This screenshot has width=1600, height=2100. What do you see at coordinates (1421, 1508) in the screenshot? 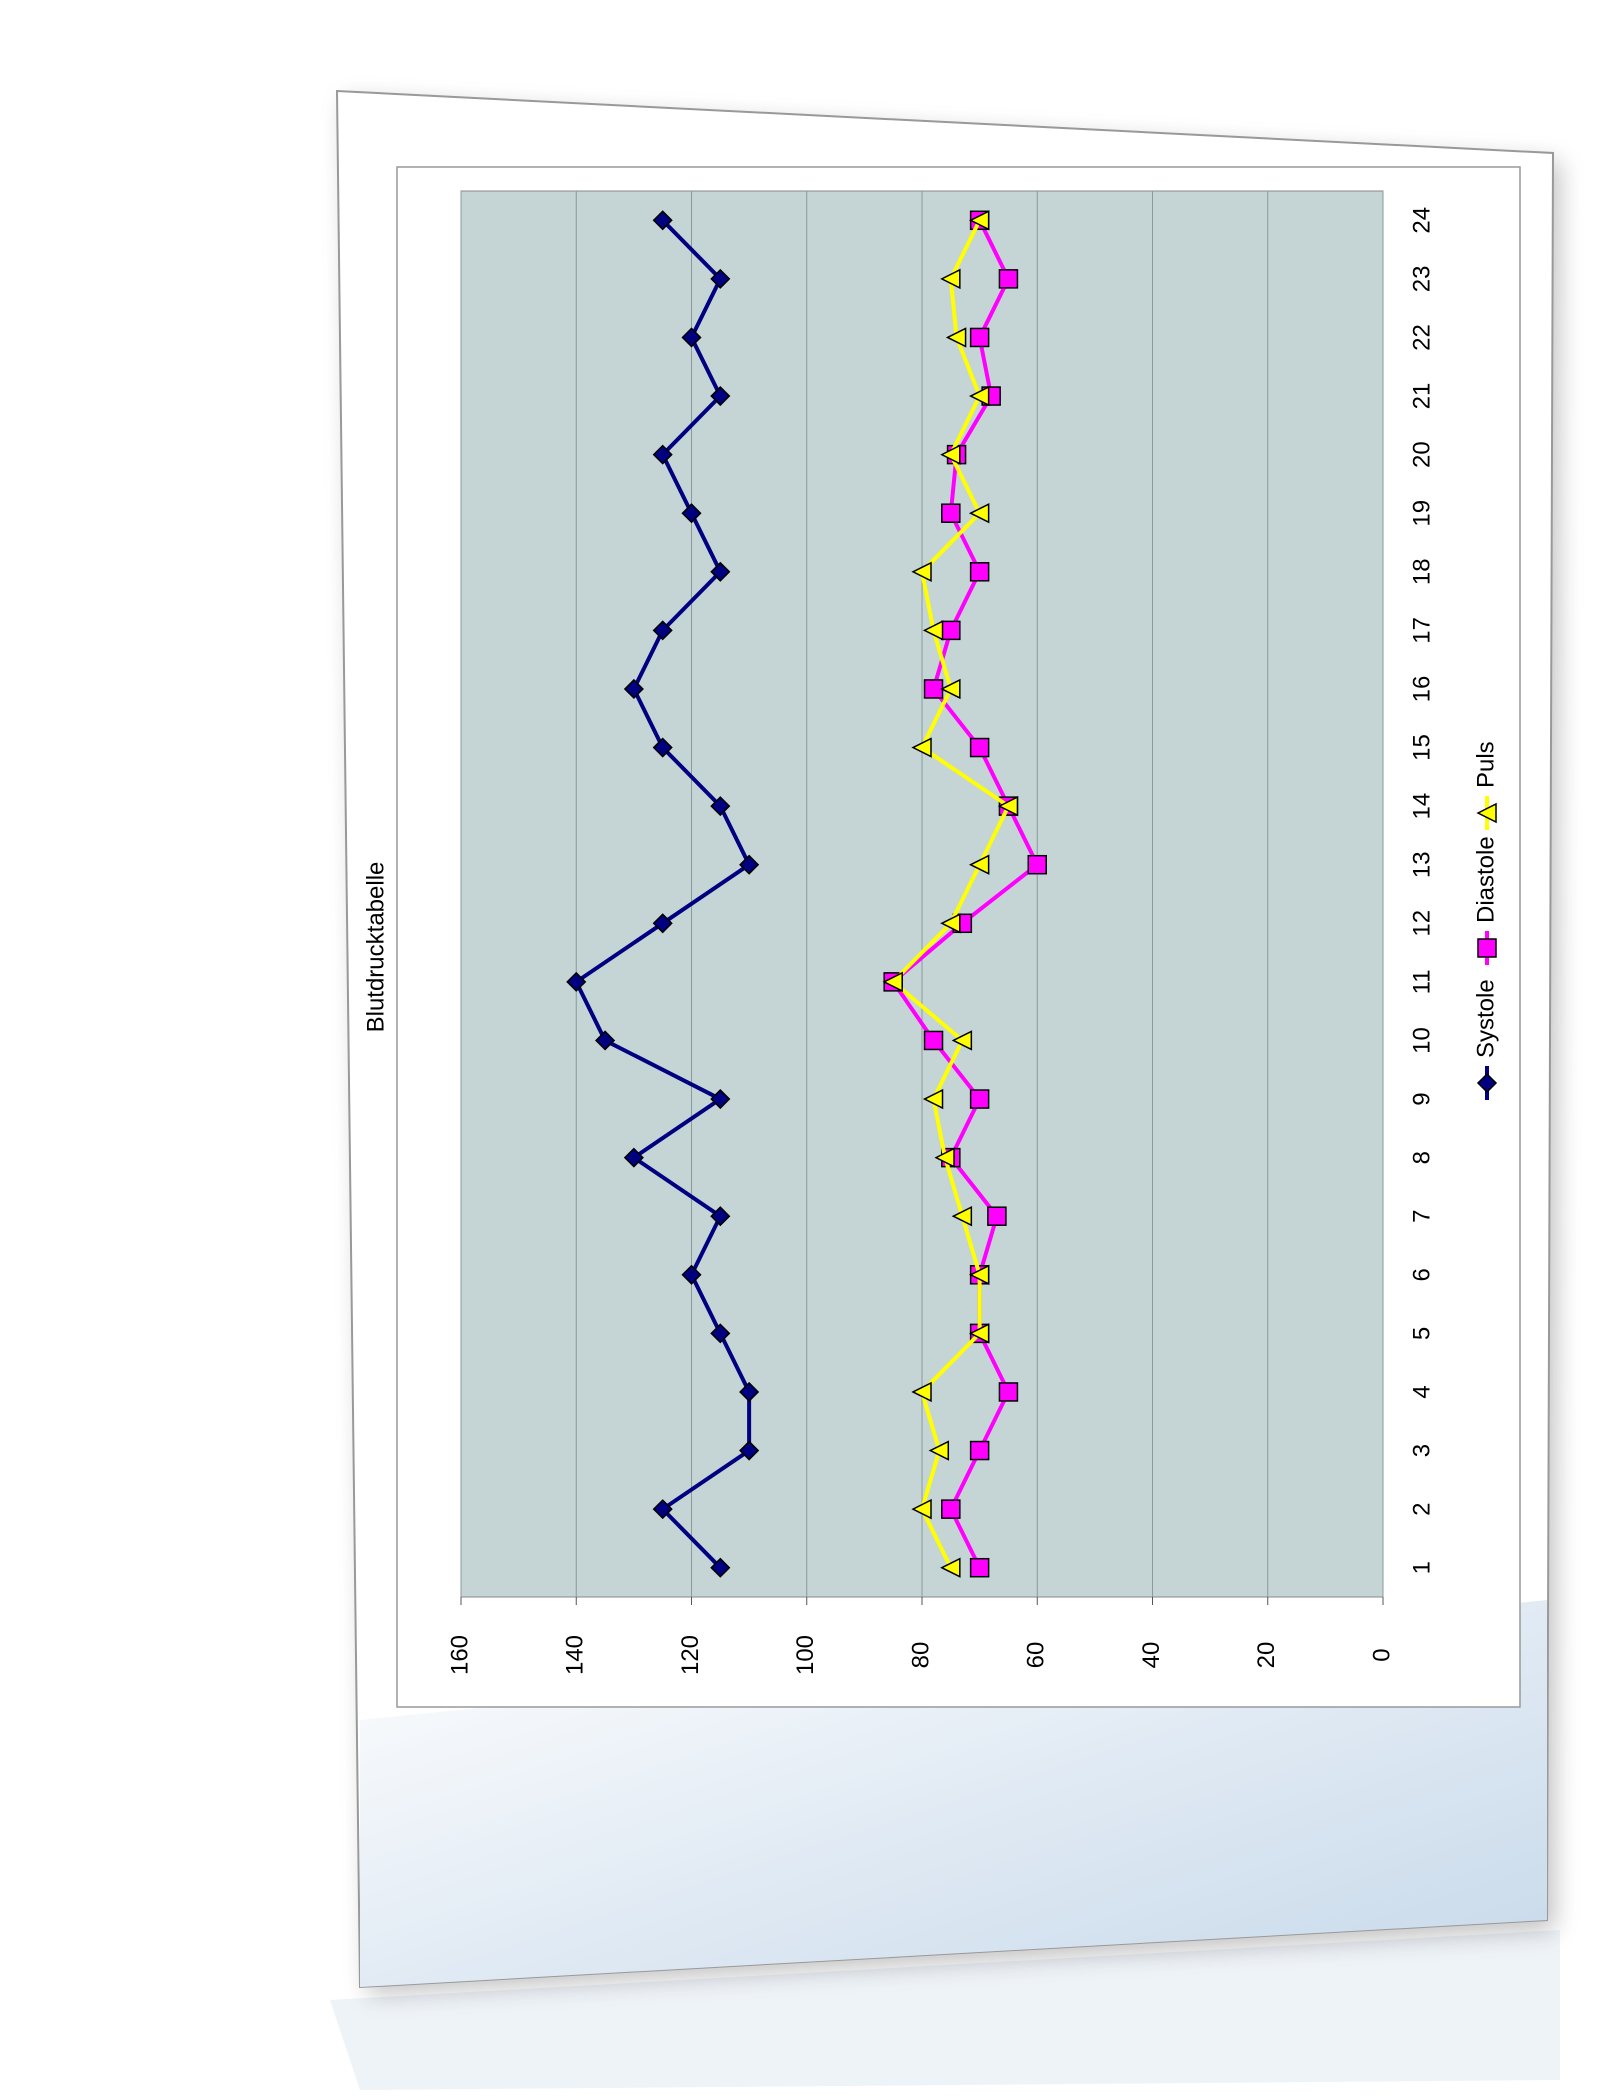
I see `x-tick-label: 2` at bounding box center [1421, 1508].